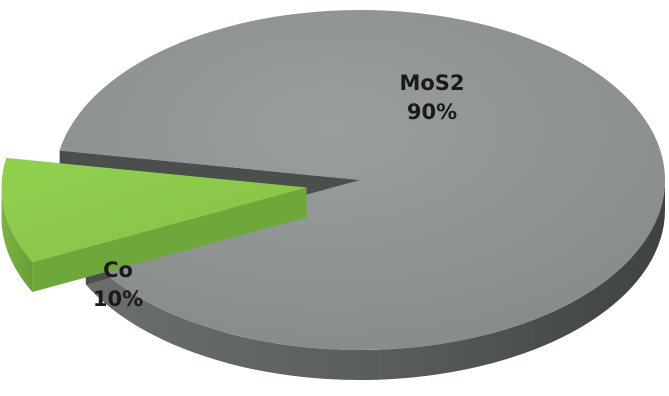 The height and width of the screenshot is (396, 669). I want to click on slice-co-start-wall, so click(169, 240).